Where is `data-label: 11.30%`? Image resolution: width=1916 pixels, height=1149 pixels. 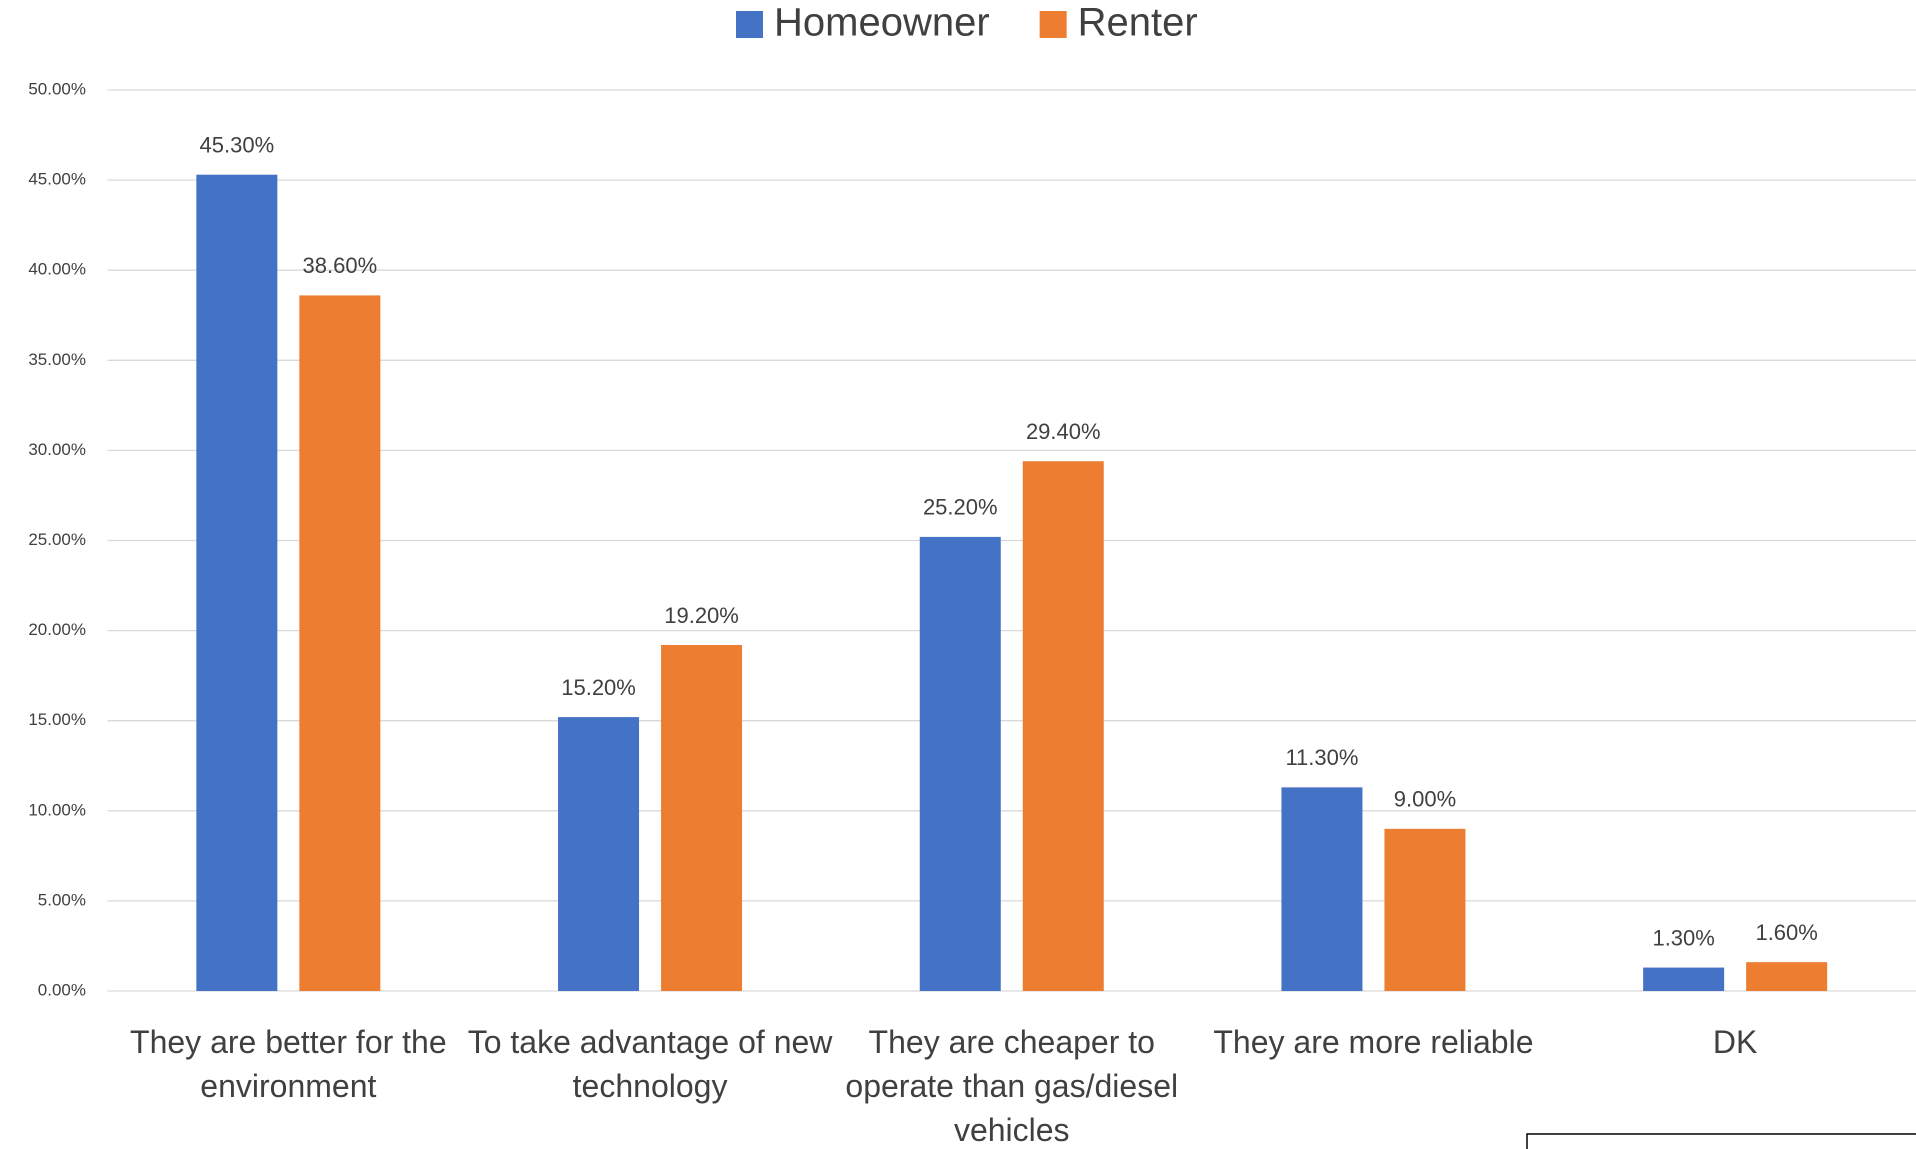 data-label: 11.30% is located at coordinates (1321, 757).